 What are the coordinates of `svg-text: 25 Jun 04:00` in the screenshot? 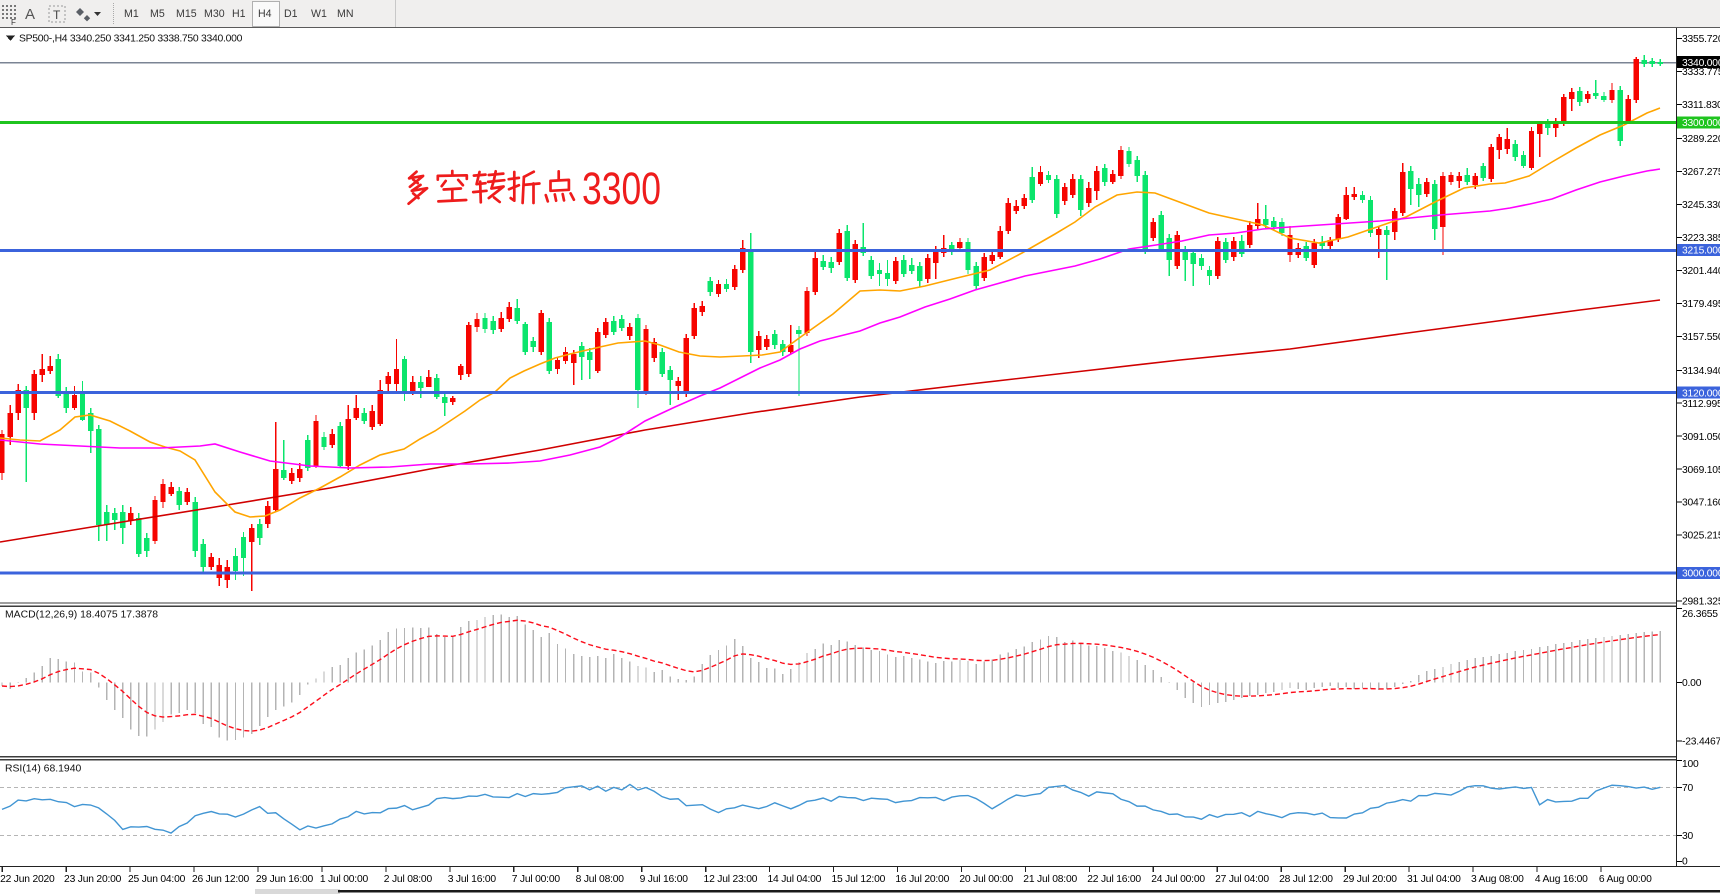 It's located at (157, 879).